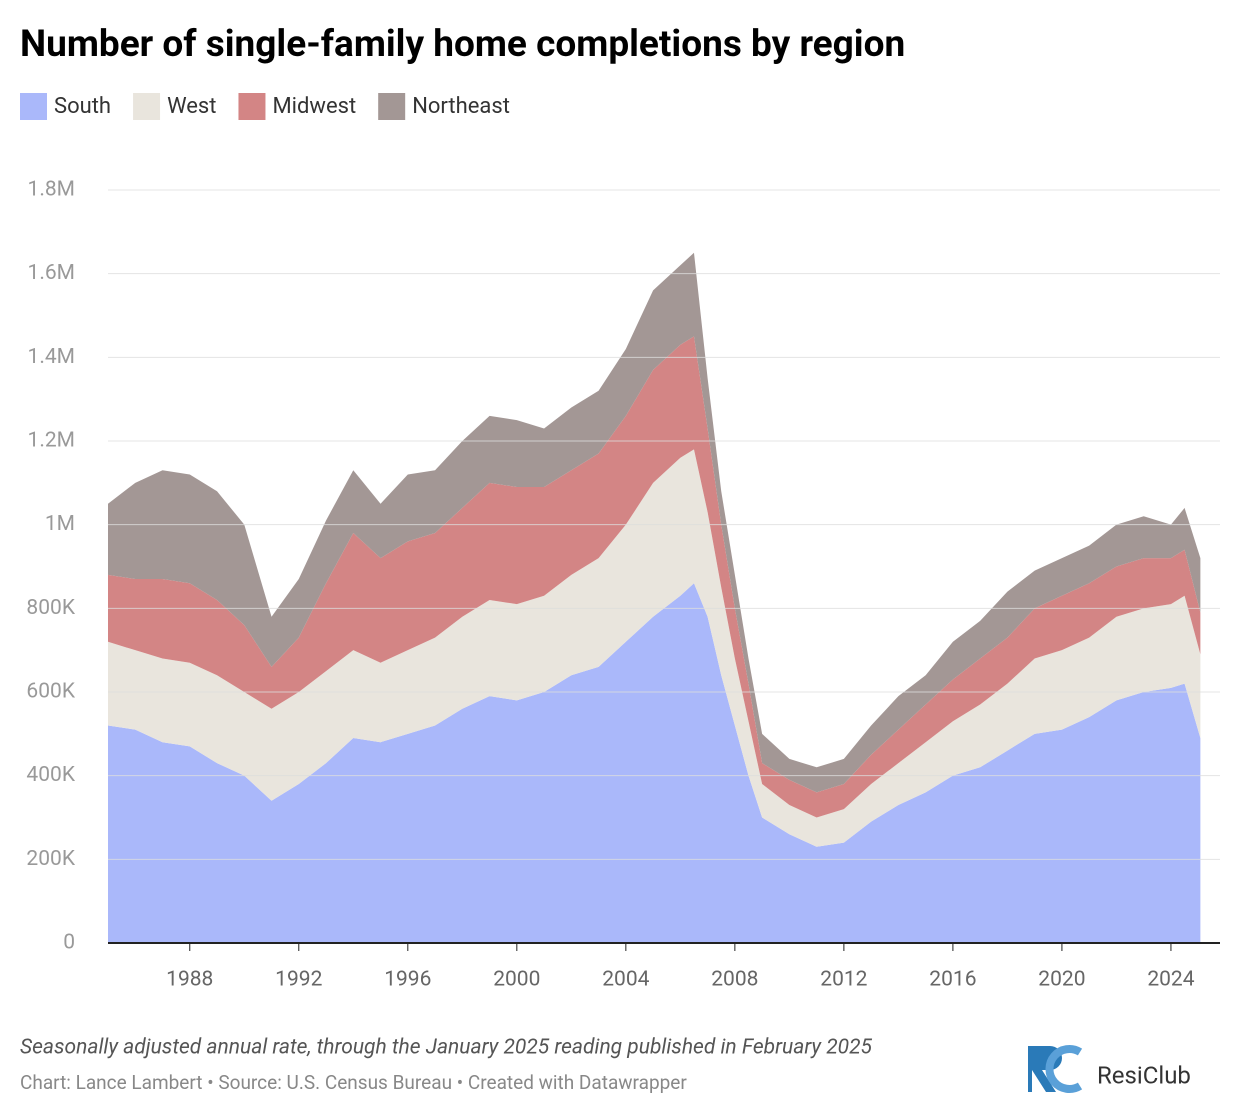 This screenshot has height=1120, width=1240. Describe the element at coordinates (51, 273) in the screenshot. I see `y-tick-label: 1.6M` at that location.